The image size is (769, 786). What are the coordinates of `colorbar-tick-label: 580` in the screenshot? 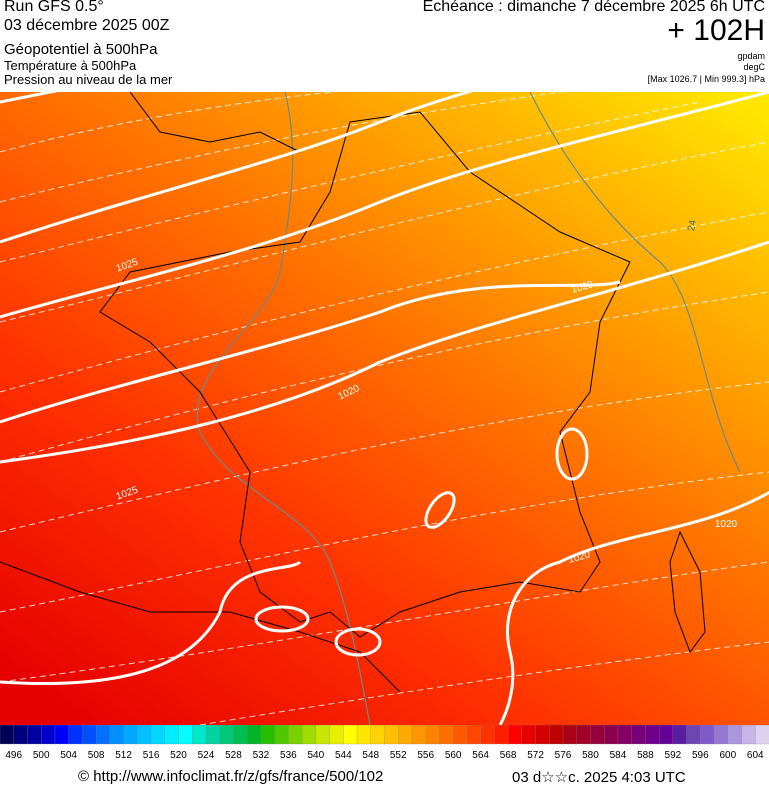 It's located at (590, 755).